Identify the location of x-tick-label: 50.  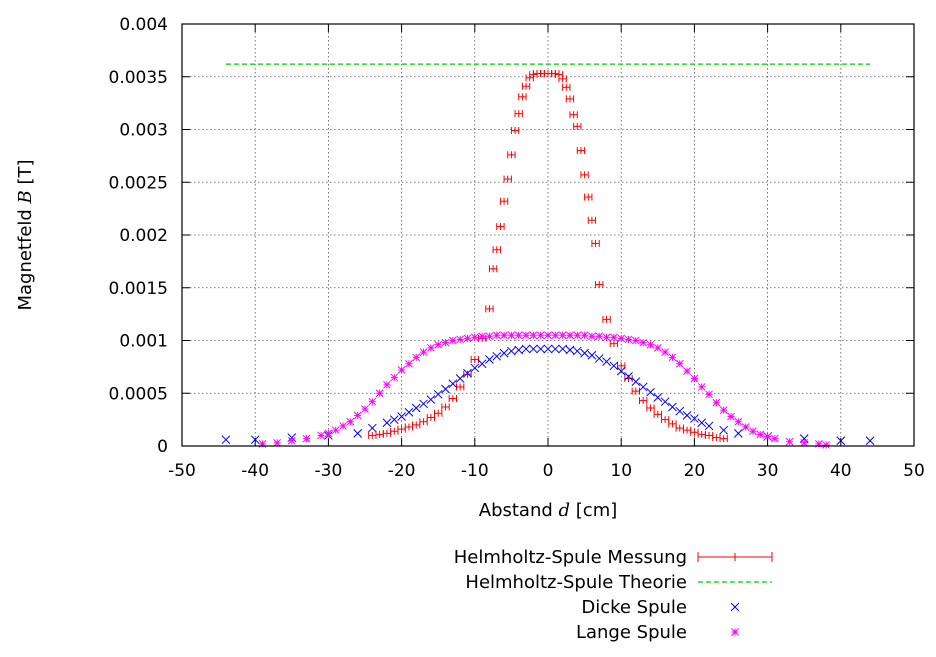
(914, 471).